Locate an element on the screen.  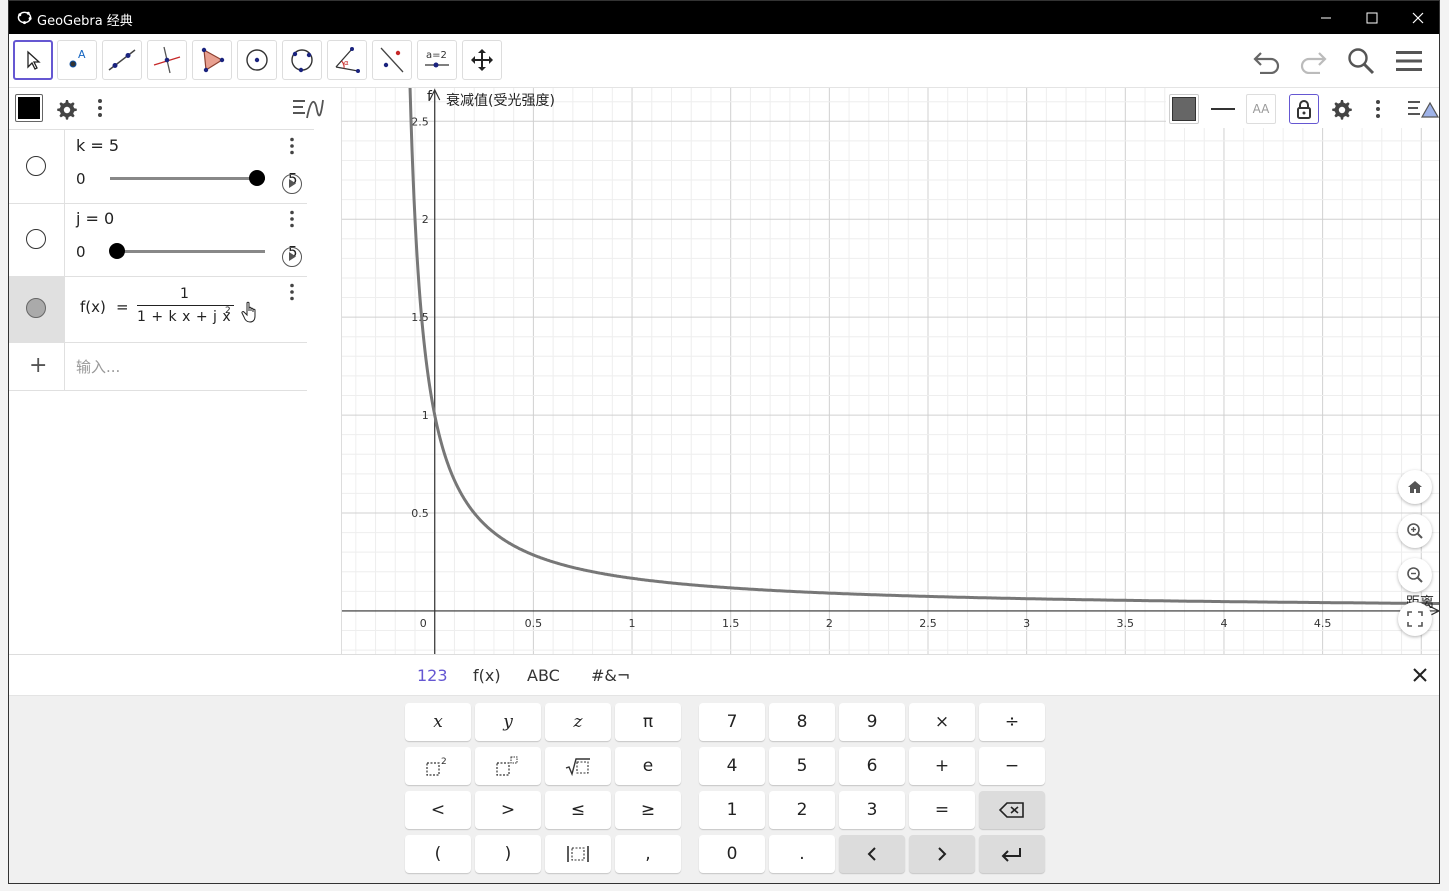
key-divide: ÷ is located at coordinates (1012, 722).